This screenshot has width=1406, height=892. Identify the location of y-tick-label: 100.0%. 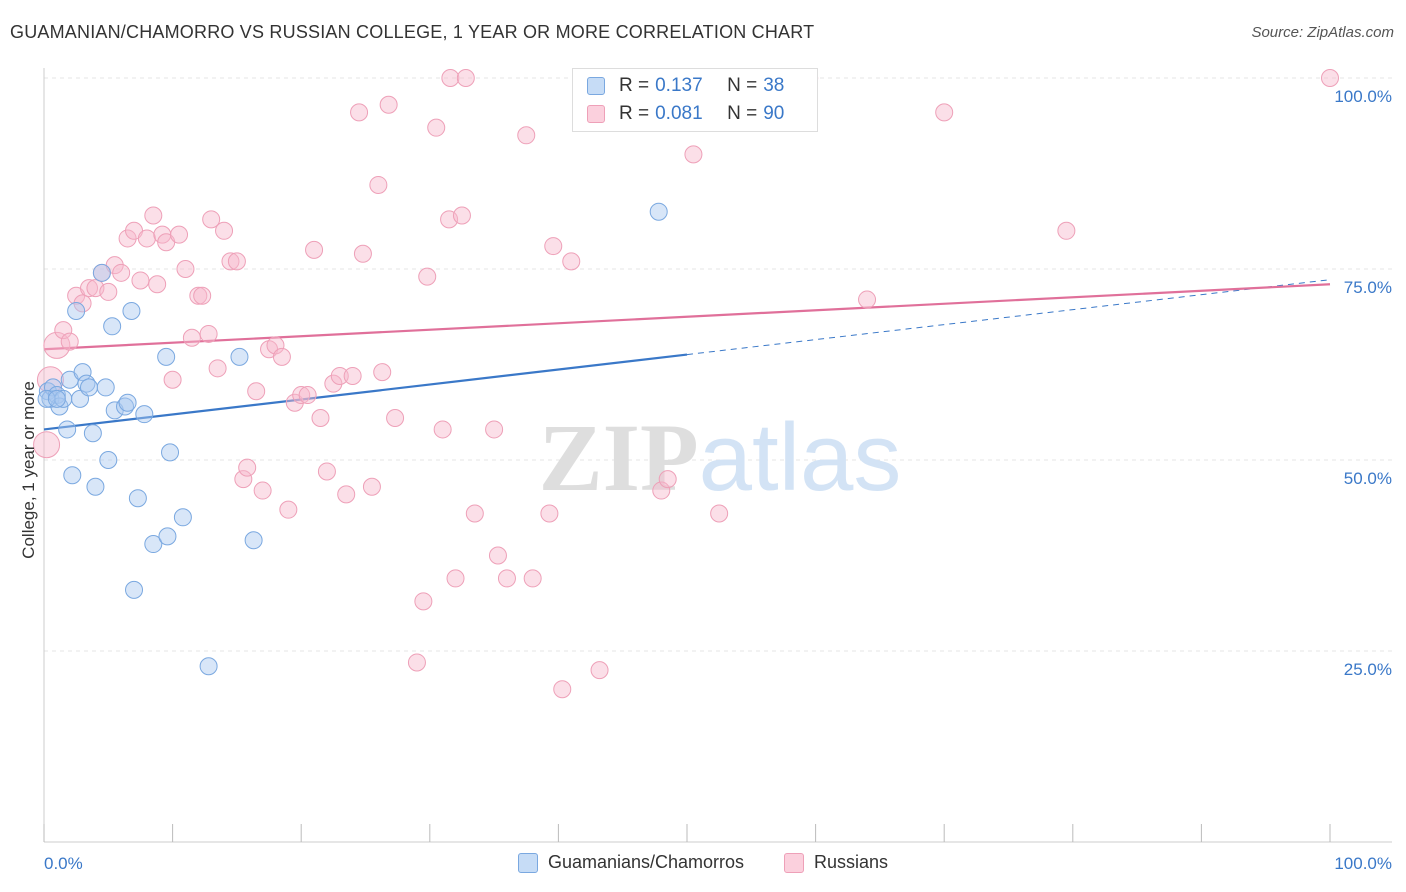
(1363, 96).